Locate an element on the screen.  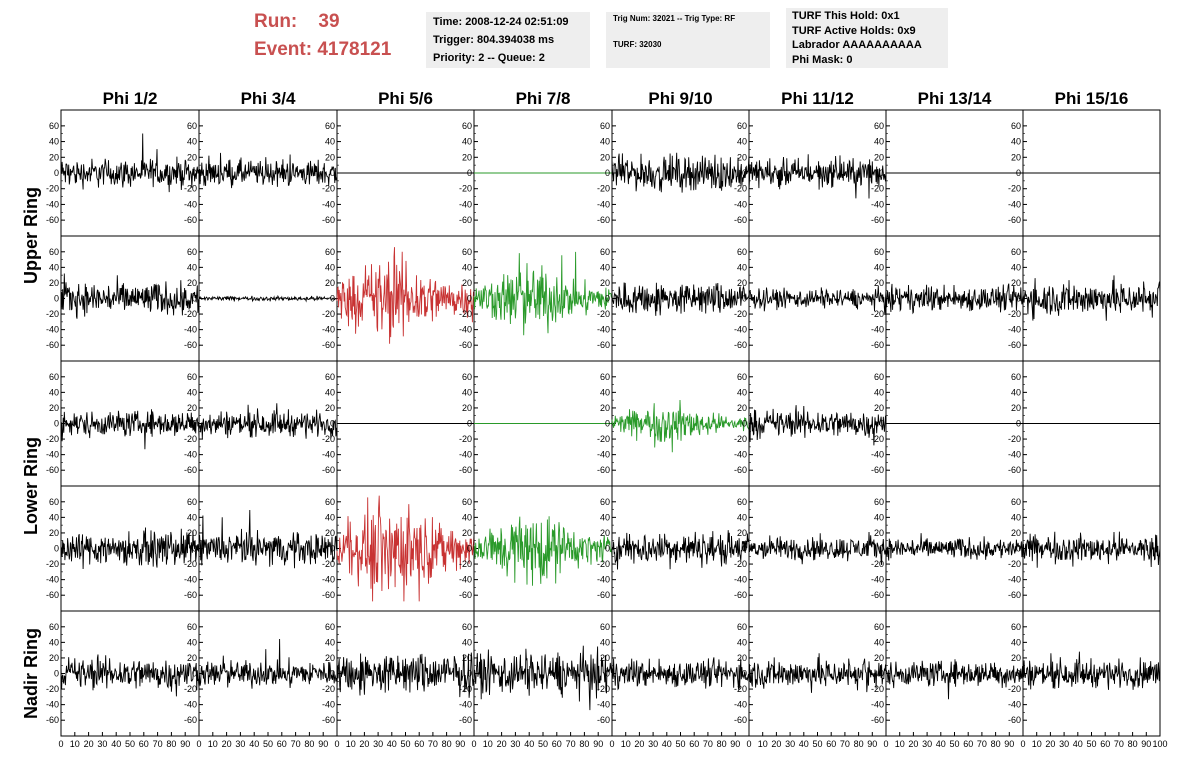
x-tick-label: 60 is located at coordinates (831, 744).